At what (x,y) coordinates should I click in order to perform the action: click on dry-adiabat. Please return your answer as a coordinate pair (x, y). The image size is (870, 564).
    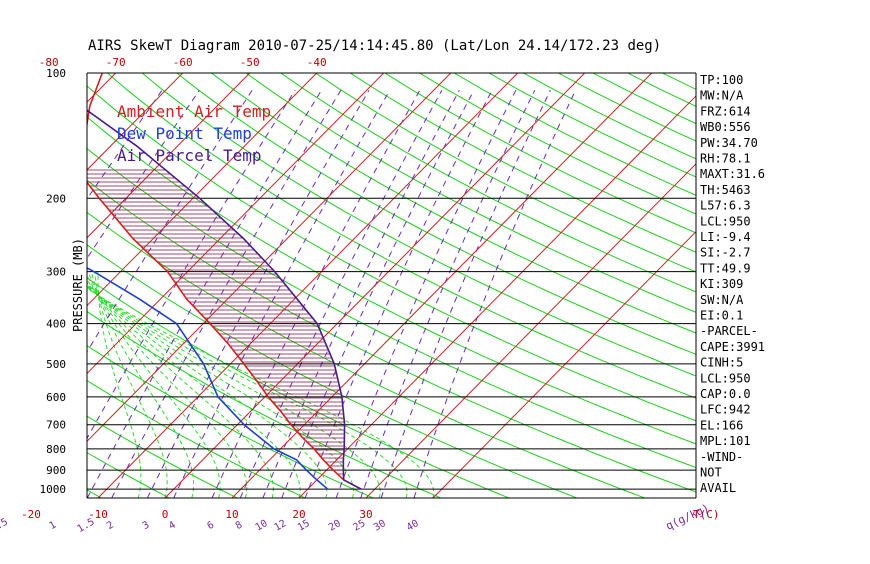
    Looking at the image, I should click on (17, 281).